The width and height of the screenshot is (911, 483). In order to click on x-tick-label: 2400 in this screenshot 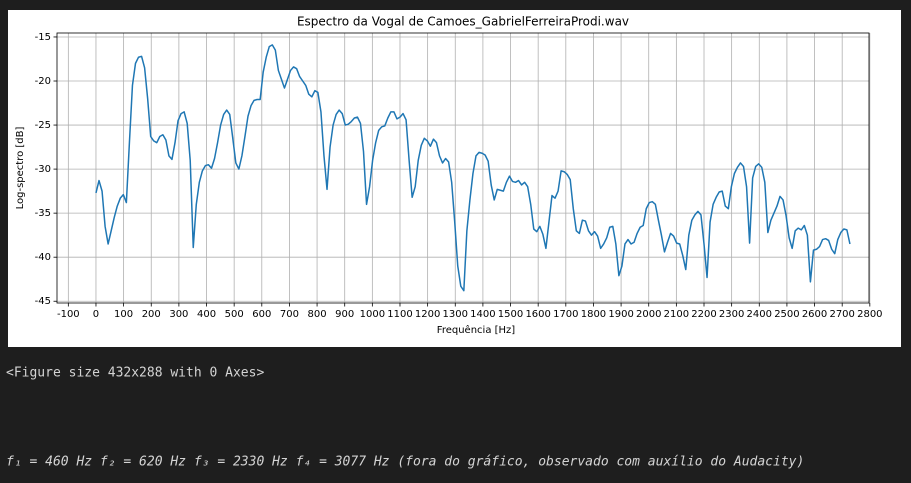, I will do `click(759, 314)`.